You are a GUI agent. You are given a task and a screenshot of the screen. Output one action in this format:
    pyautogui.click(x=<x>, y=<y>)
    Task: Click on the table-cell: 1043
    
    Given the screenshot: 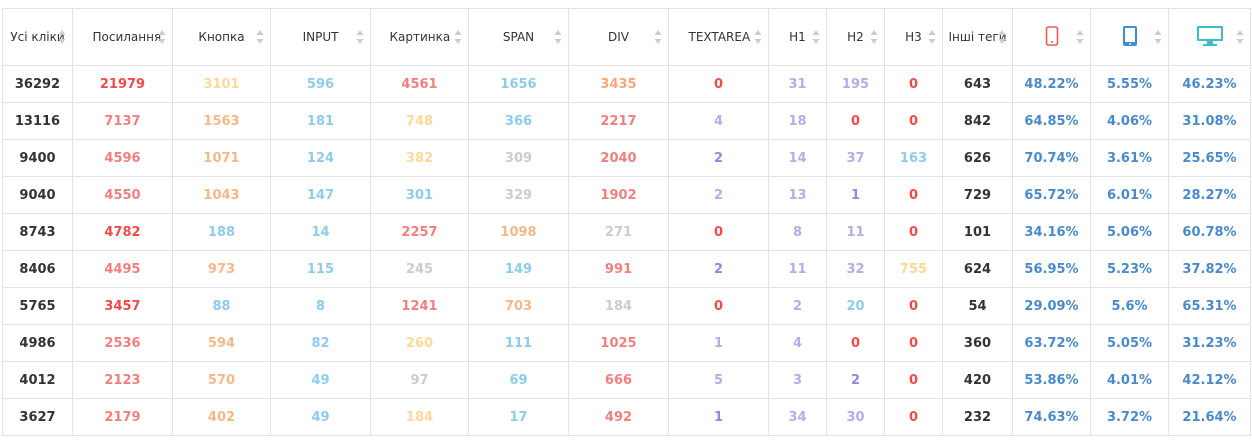 What is the action you would take?
    pyautogui.click(x=221, y=195)
    